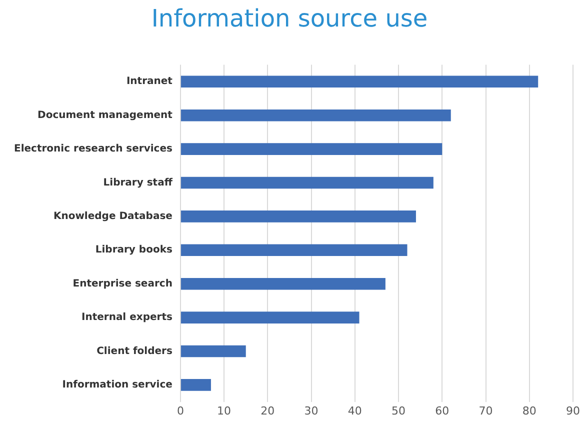  I want to click on x-tick-label: 80, so click(529, 411).